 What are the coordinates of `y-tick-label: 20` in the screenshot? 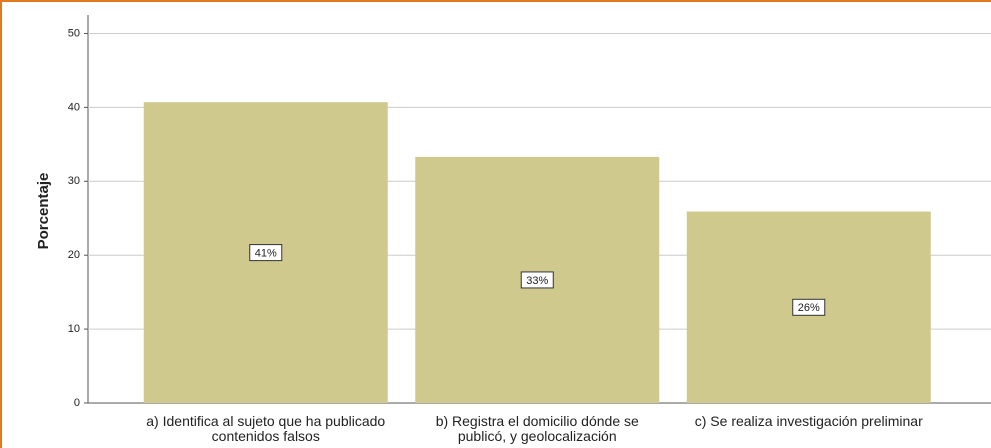 It's located at (74, 255).